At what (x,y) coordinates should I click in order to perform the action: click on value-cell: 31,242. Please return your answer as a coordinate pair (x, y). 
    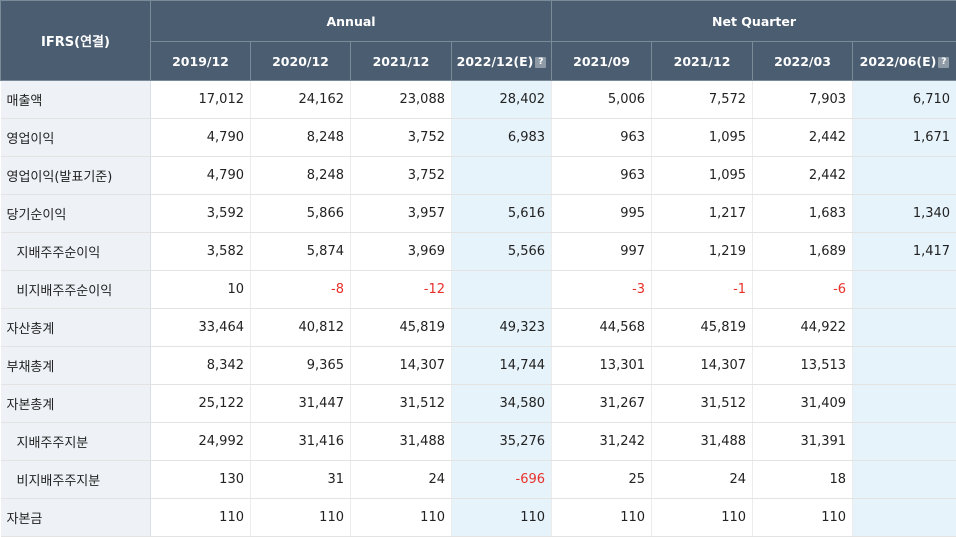
    Looking at the image, I should click on (602, 442).